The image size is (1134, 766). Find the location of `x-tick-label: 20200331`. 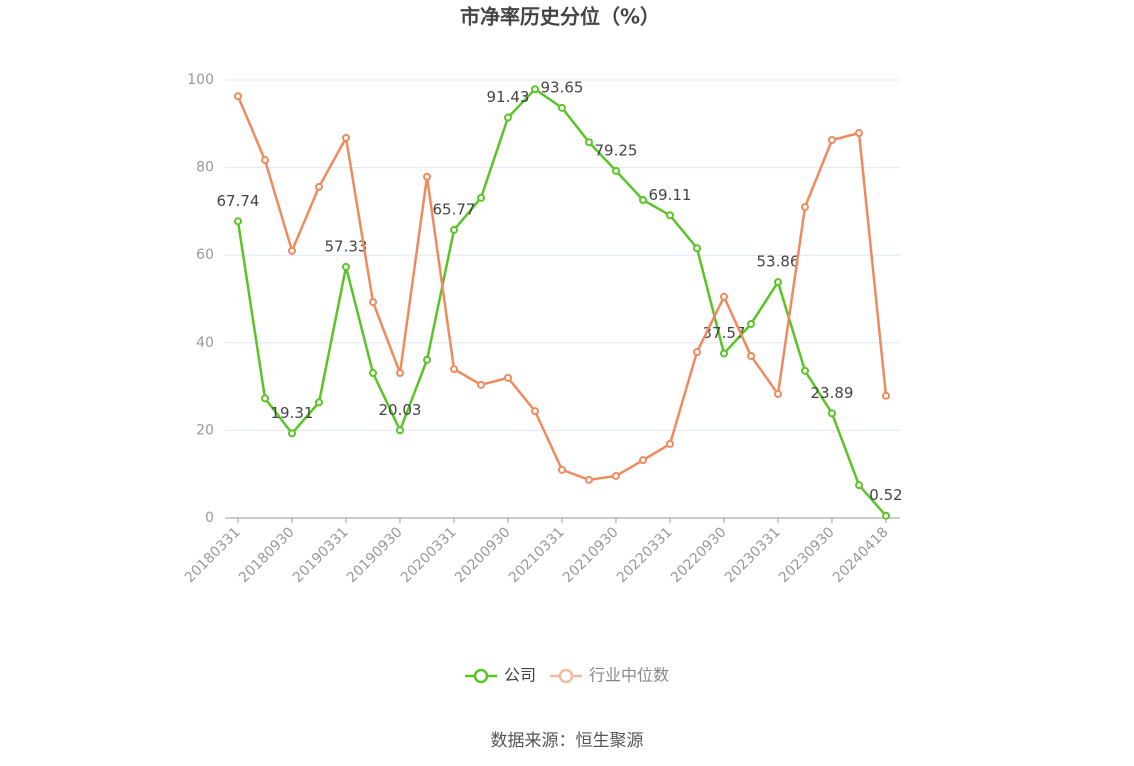

x-tick-label: 20200331 is located at coordinates (429, 555).